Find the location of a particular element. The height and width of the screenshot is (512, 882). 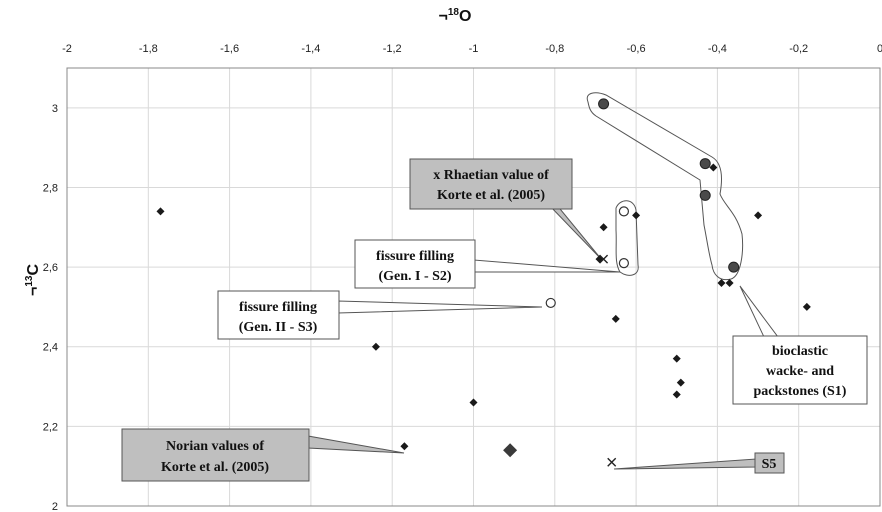

y-axis-title: ¬13C is located at coordinates (33, 280).